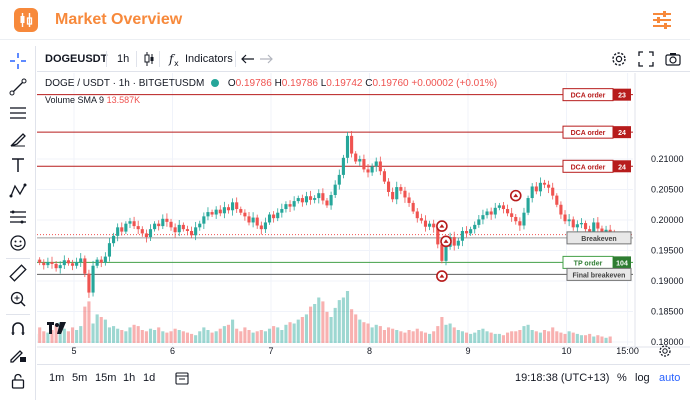 The image size is (690, 400). Describe the element at coordinates (667, 281) in the screenshot. I see `price-tick-label: 0.19000` at that location.